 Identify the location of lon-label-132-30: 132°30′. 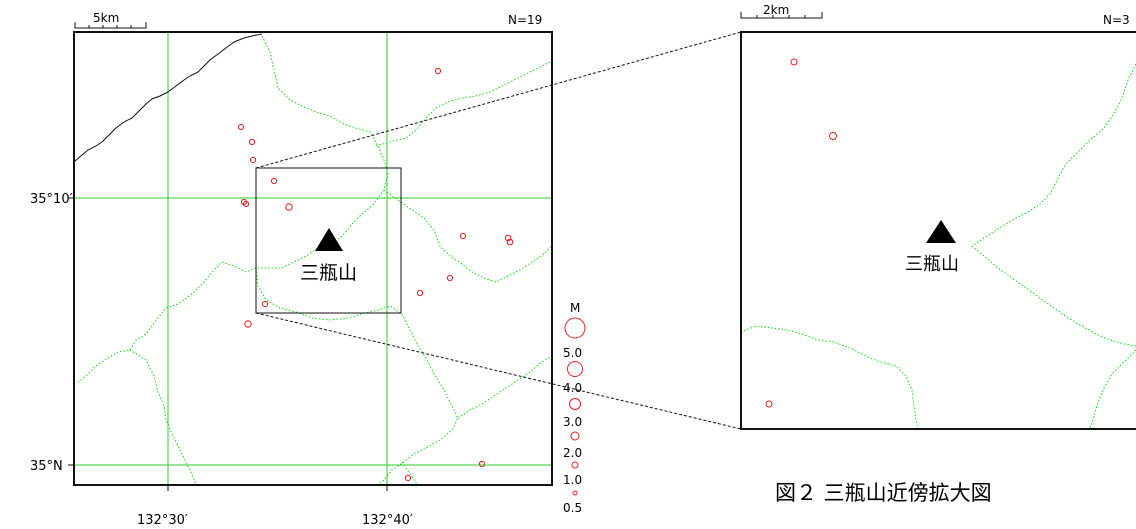
(162, 520).